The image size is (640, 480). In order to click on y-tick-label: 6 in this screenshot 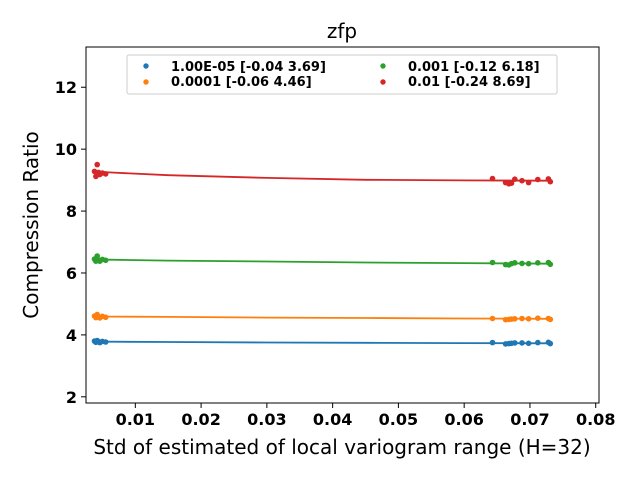, I will do `click(71, 273)`.